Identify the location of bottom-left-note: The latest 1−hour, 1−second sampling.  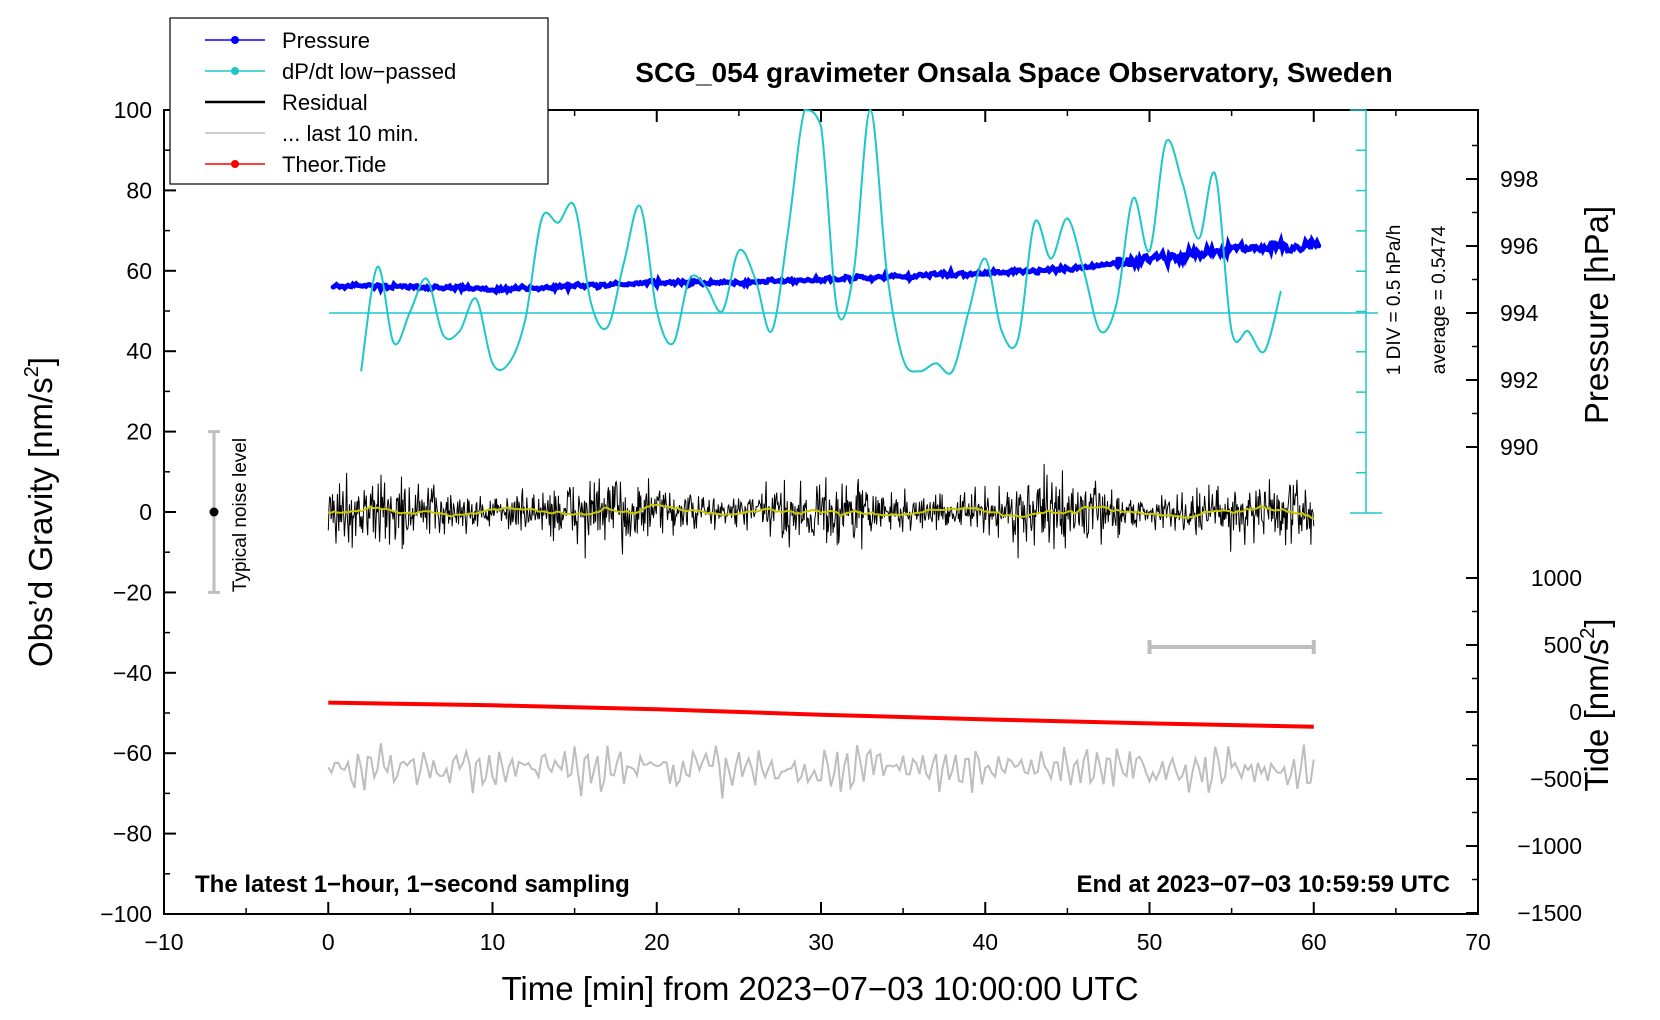
(412, 884).